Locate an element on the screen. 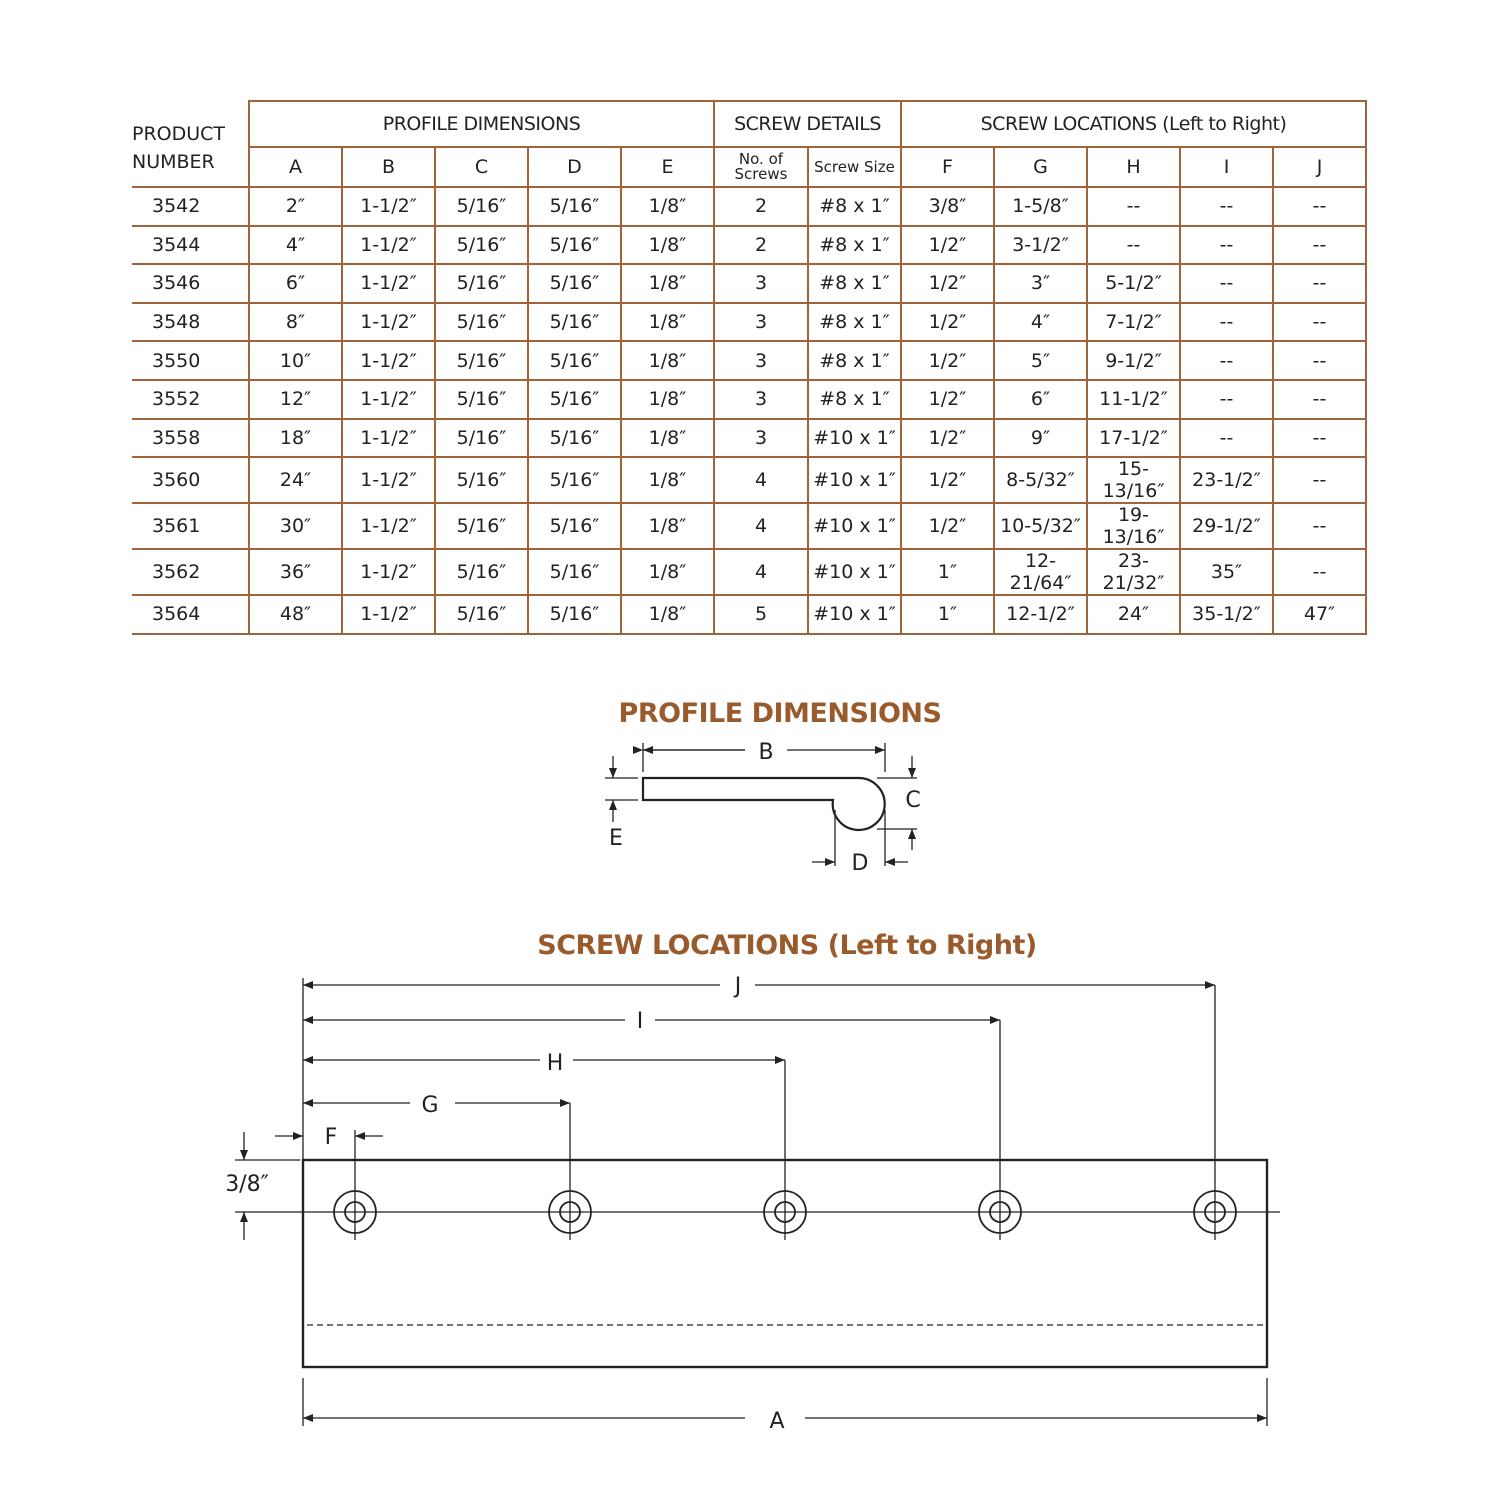 The image size is (1500, 1500). table-cell: 5 is located at coordinates (761, 614).